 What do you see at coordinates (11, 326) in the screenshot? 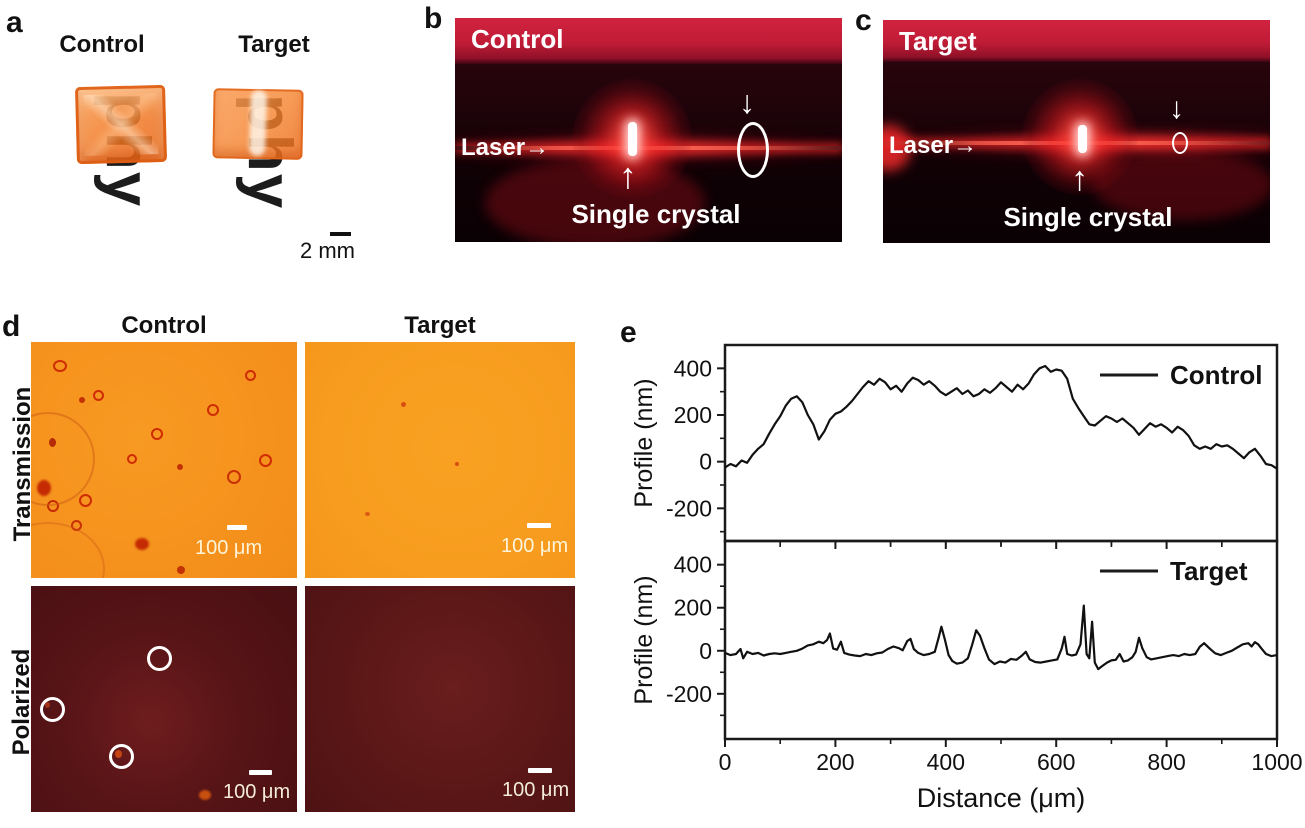
I see `panel-d-label: d` at bounding box center [11, 326].